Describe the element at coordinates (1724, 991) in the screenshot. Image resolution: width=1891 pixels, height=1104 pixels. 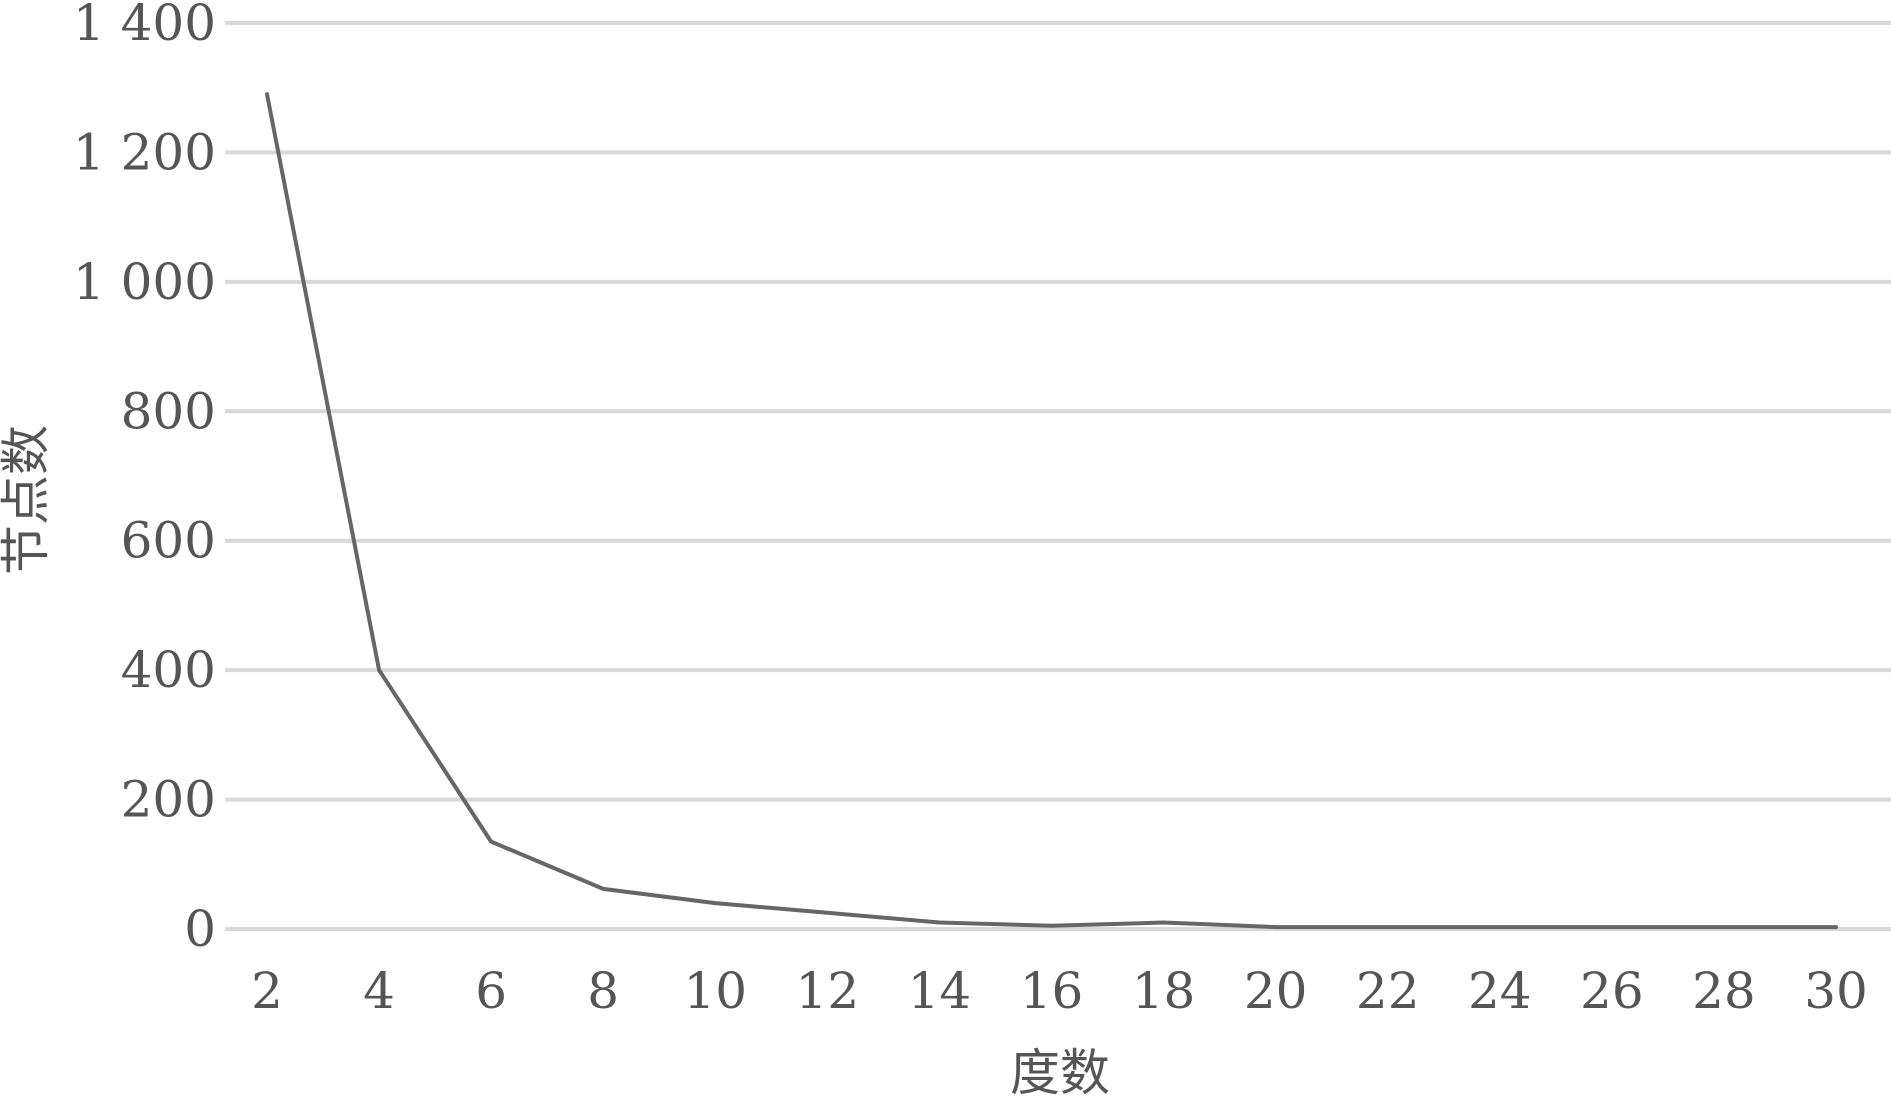
I see `x-tick-label: 28` at that location.